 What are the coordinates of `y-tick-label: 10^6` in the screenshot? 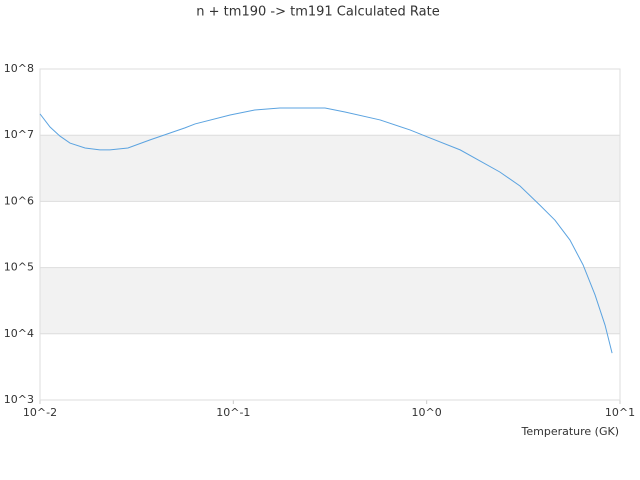 It's located at (19, 200).